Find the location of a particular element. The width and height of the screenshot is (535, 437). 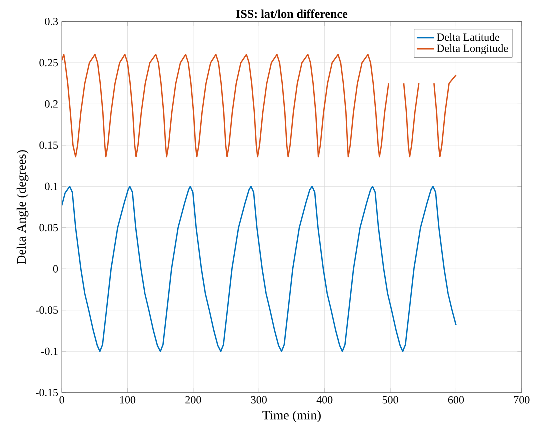

x-tick-label: 700 is located at coordinates (522, 400).